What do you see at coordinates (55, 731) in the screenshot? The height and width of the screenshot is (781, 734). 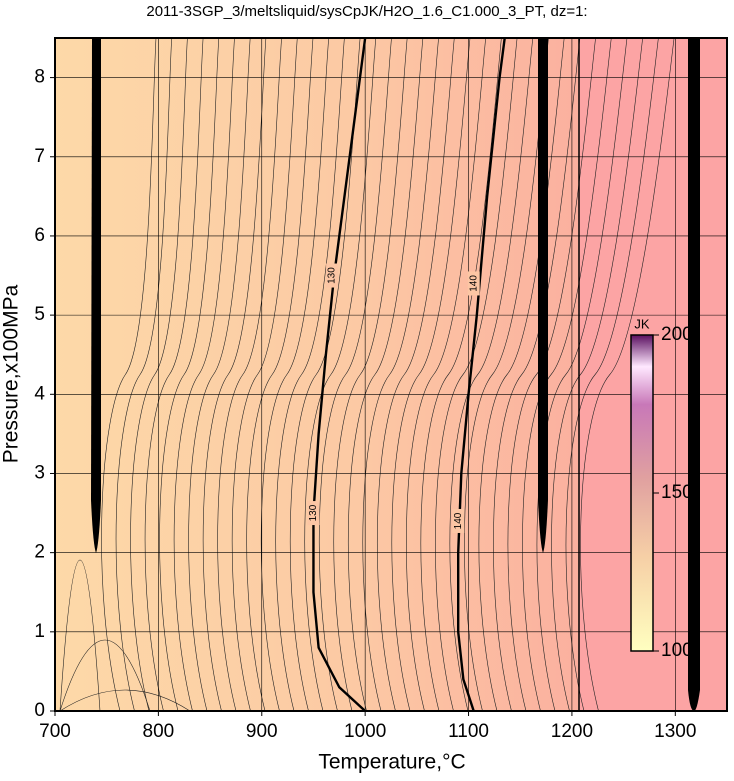 I see `x-tick-label: 700` at bounding box center [55, 731].